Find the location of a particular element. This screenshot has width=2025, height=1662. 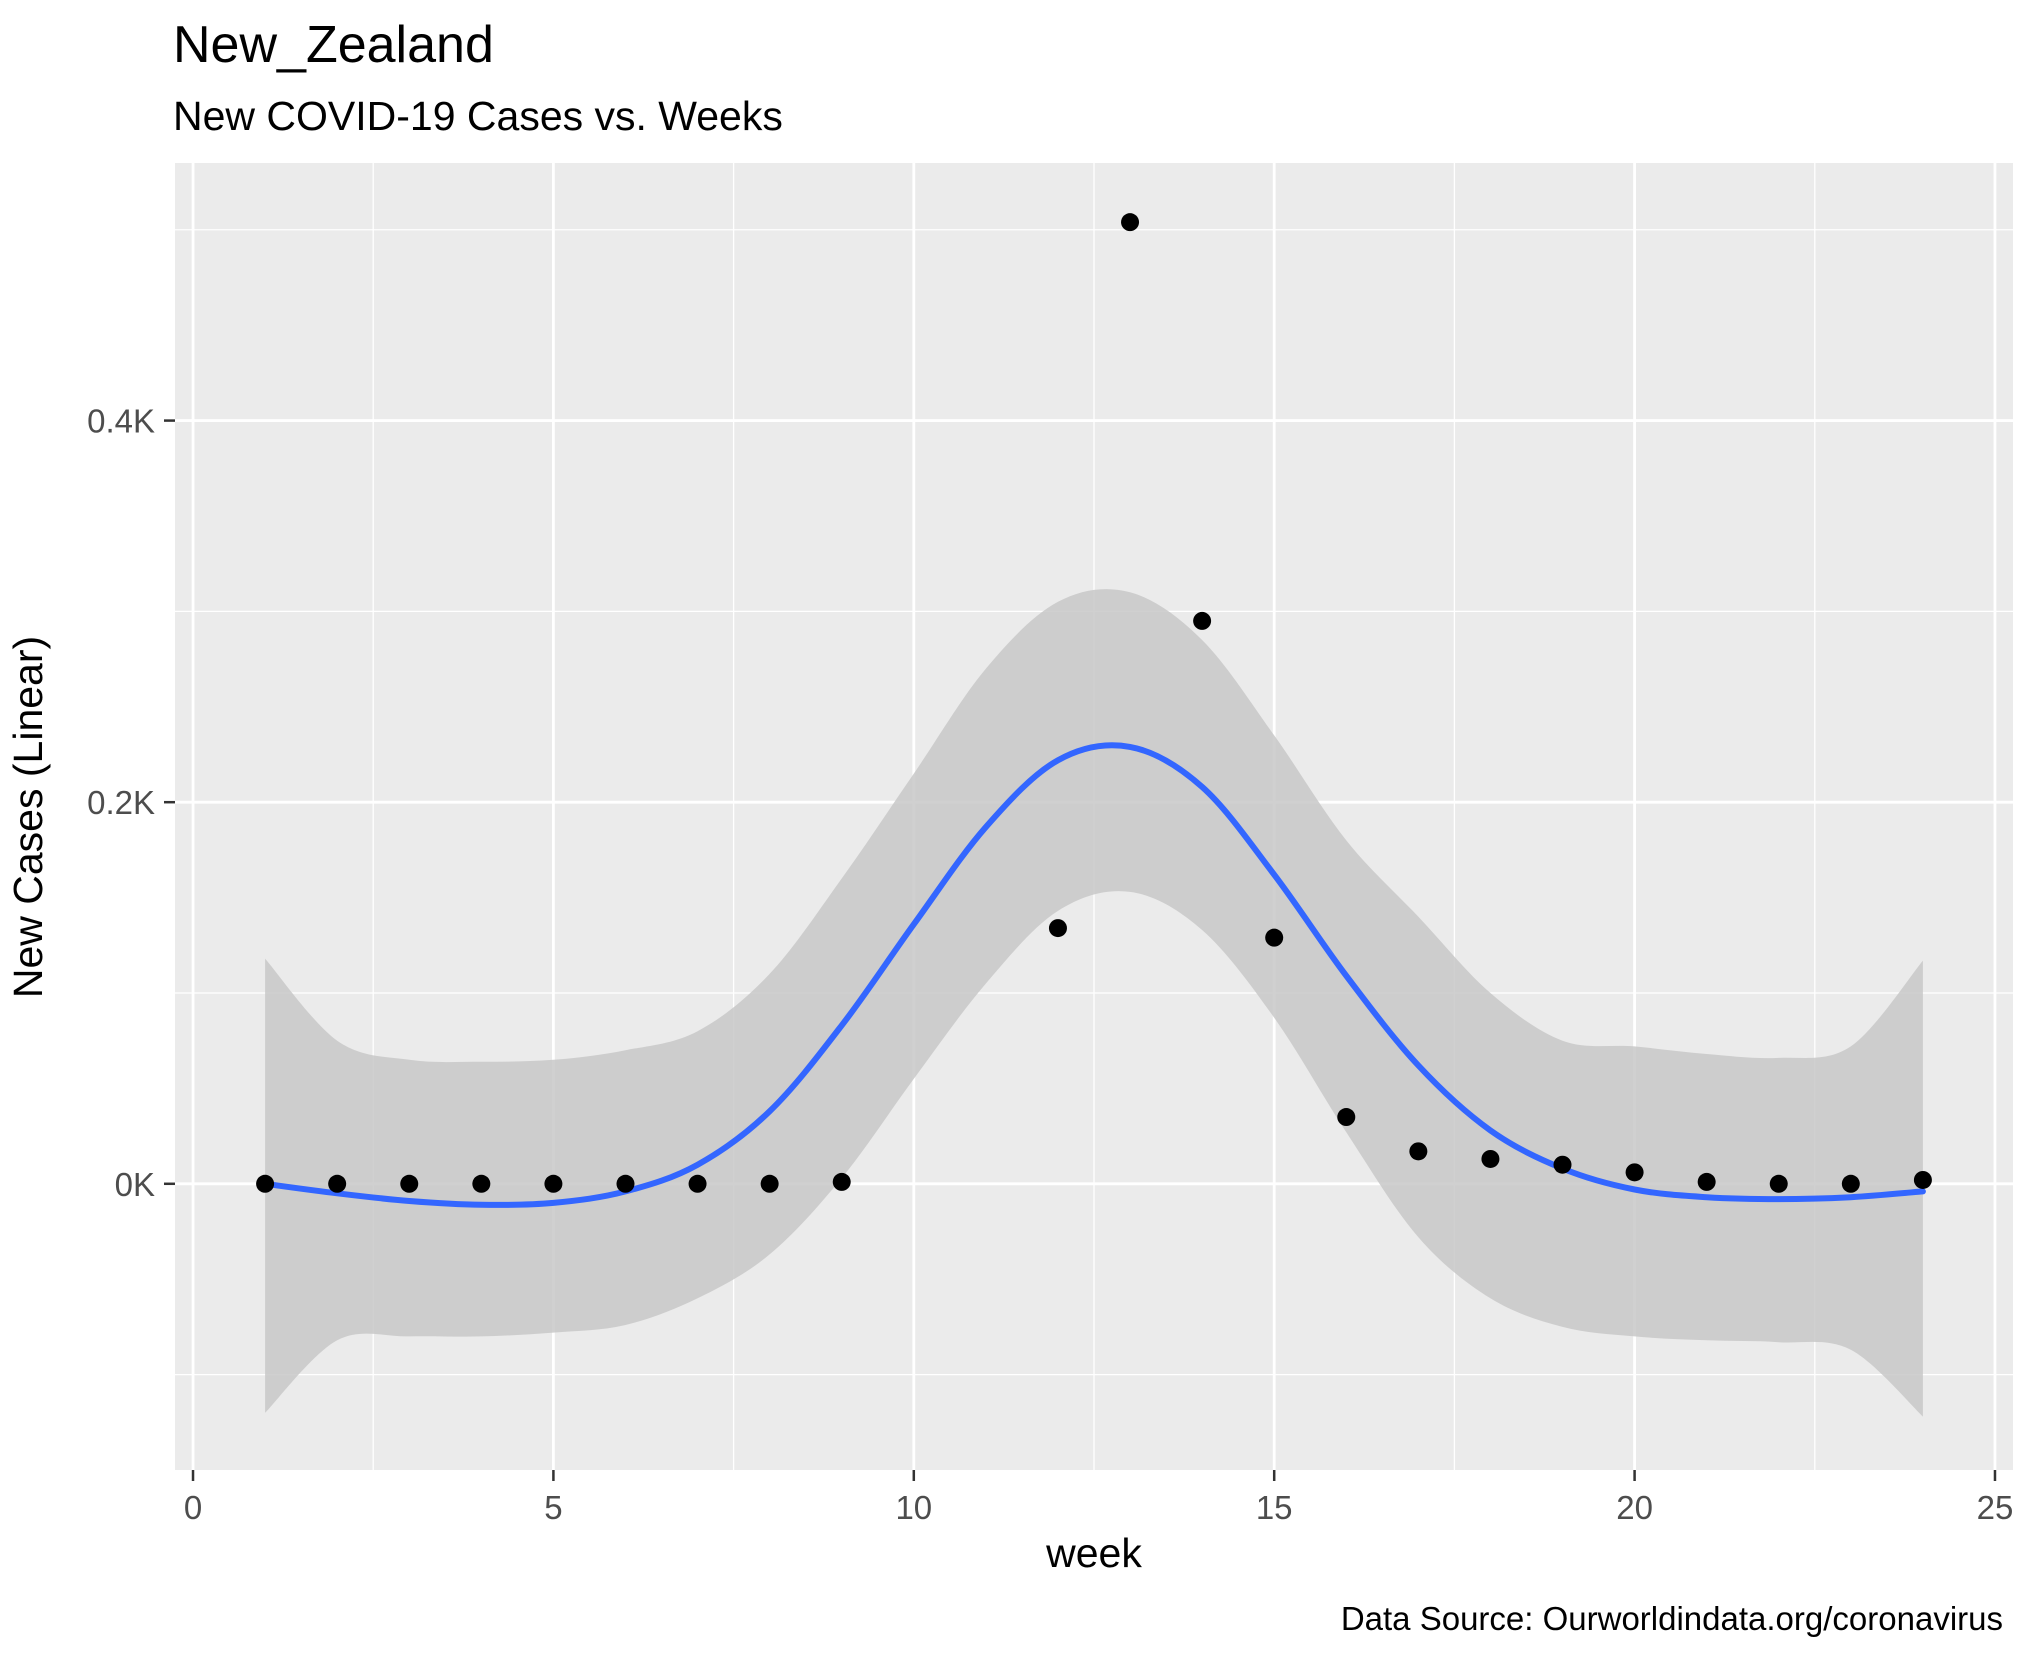

y-tick-label: 0K is located at coordinates (135, 1184).